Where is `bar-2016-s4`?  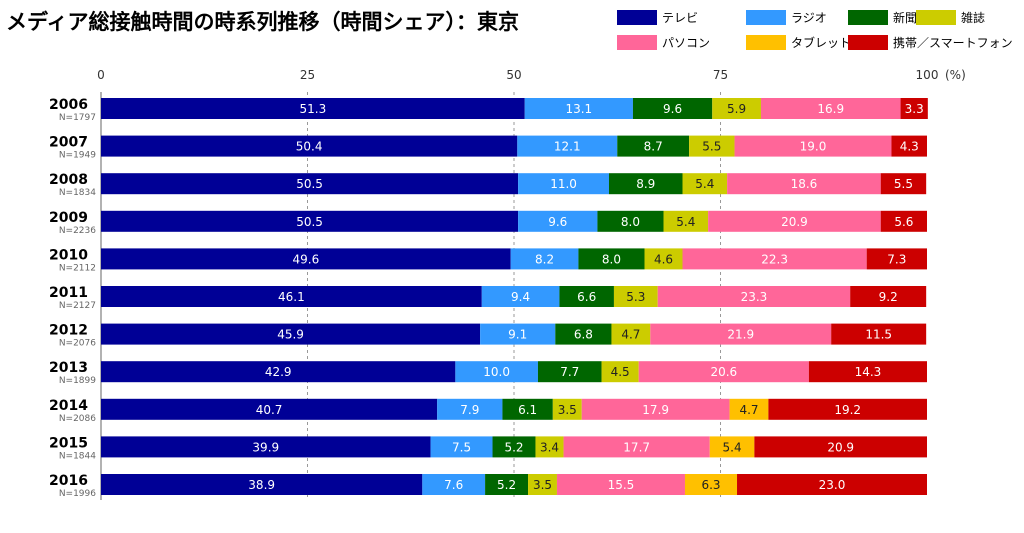
bar-2016-s4 is located at coordinates (620, 484).